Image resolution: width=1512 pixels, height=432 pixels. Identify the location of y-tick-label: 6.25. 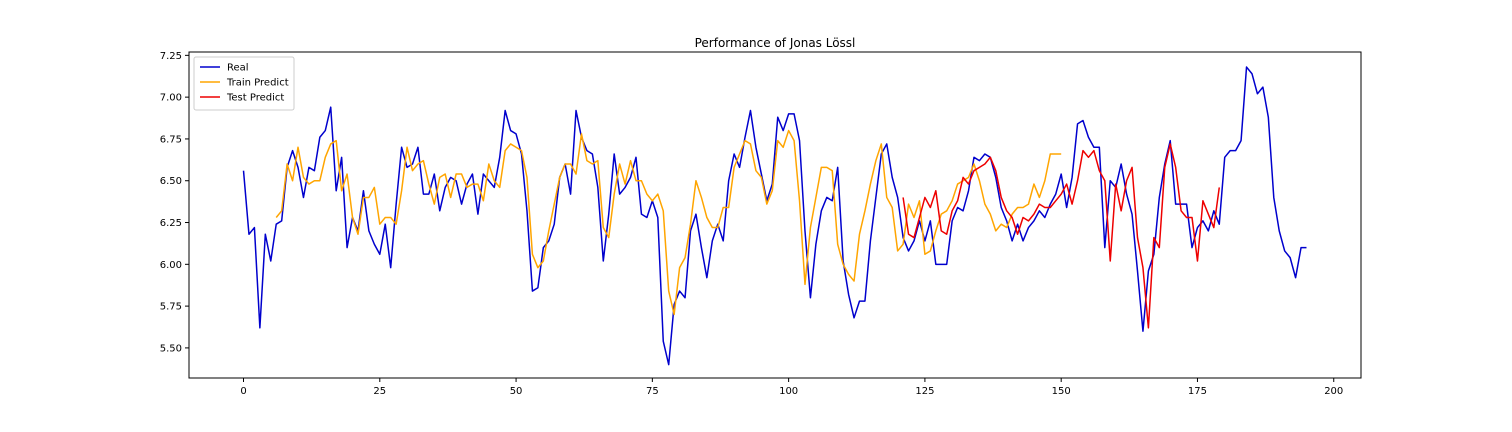
(171, 223).